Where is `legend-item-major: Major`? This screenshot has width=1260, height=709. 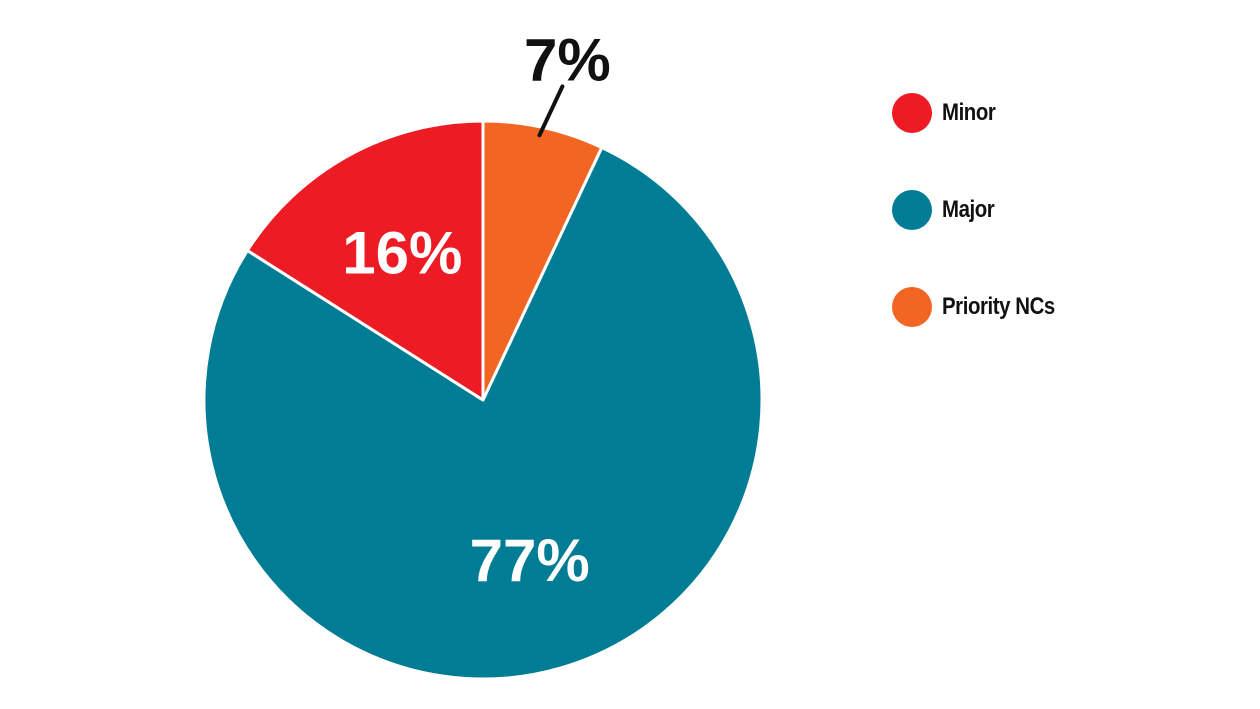 legend-item-major: Major is located at coordinates (1042, 210).